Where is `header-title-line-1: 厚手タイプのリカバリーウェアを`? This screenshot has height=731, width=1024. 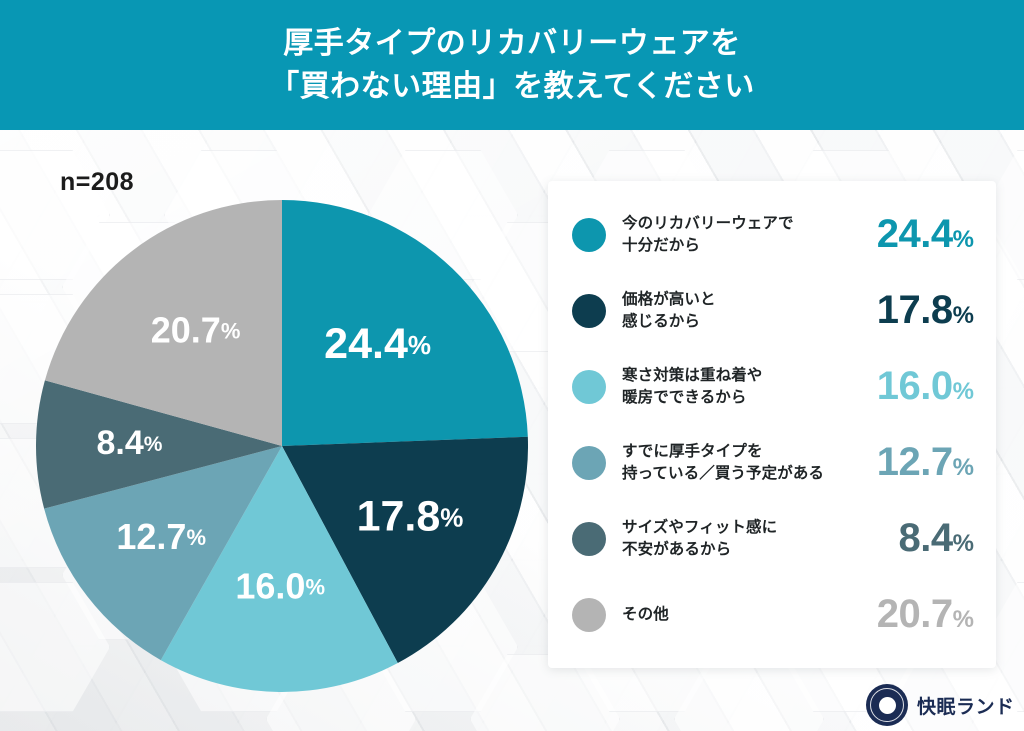
header-title-line-1: 厚手タイプのリカバリーウェアを is located at coordinates (512, 43).